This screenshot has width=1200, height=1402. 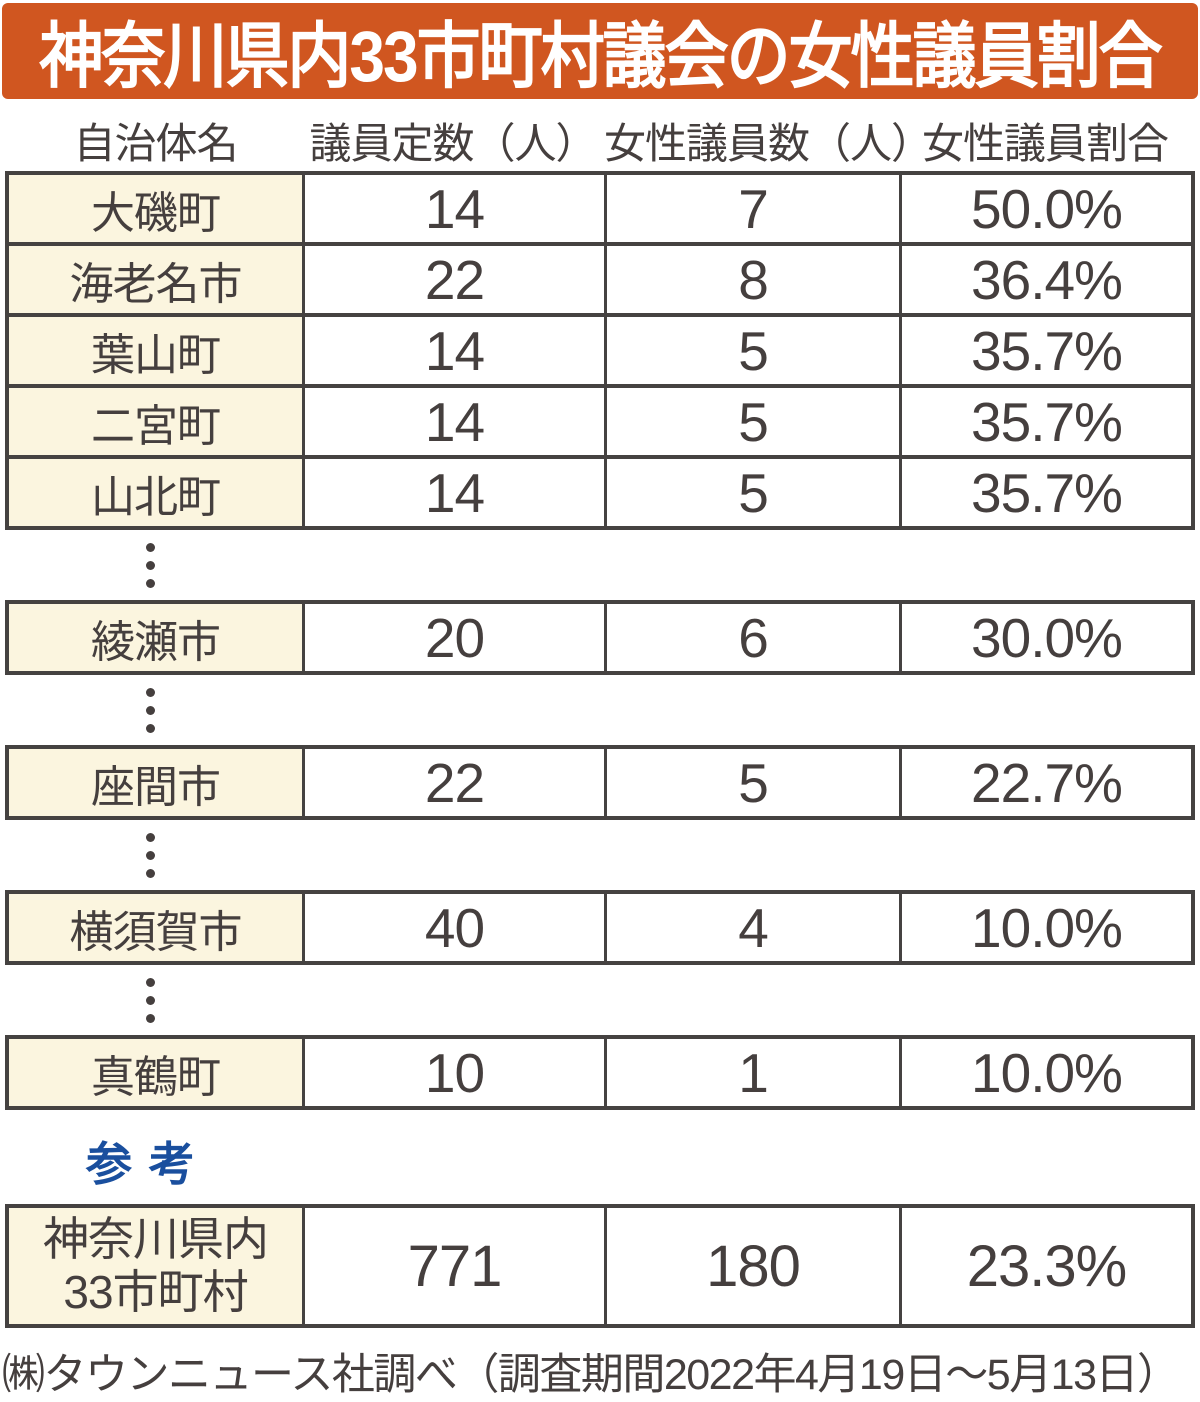 I want to click on women-value: 4, so click(x=751, y=927).